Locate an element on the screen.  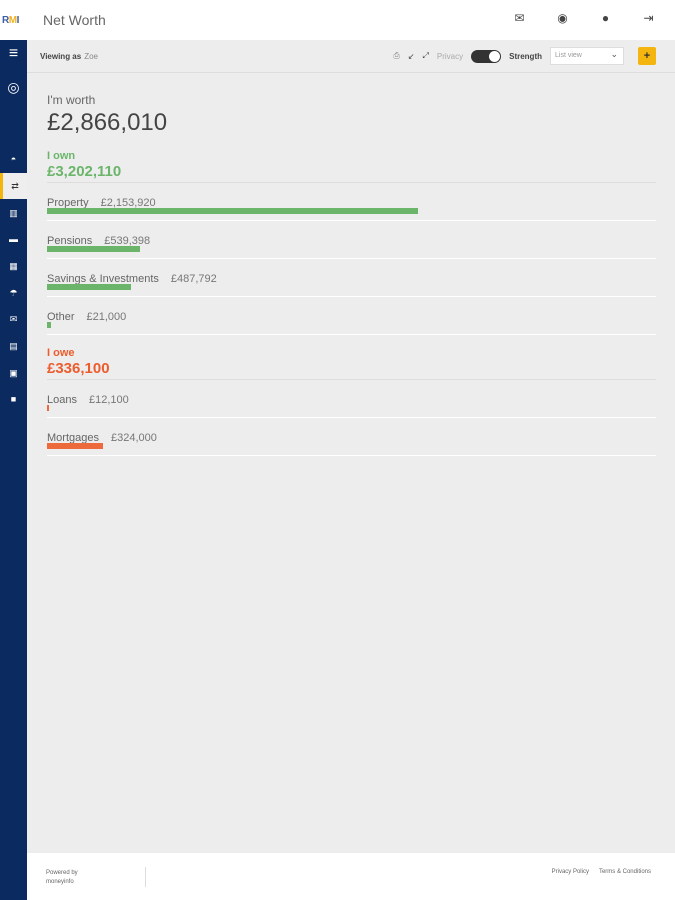
terms-link: Terms & Conditions is located at coordinates (624, 872).